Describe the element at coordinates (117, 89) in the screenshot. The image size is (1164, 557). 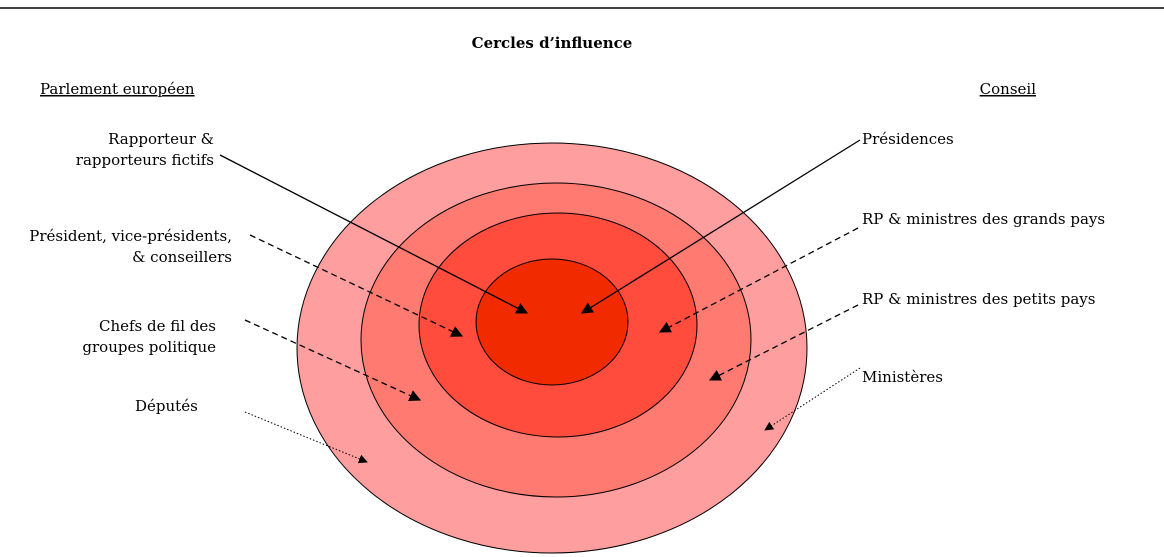
I see `left-heading: Parlement européen` at that location.